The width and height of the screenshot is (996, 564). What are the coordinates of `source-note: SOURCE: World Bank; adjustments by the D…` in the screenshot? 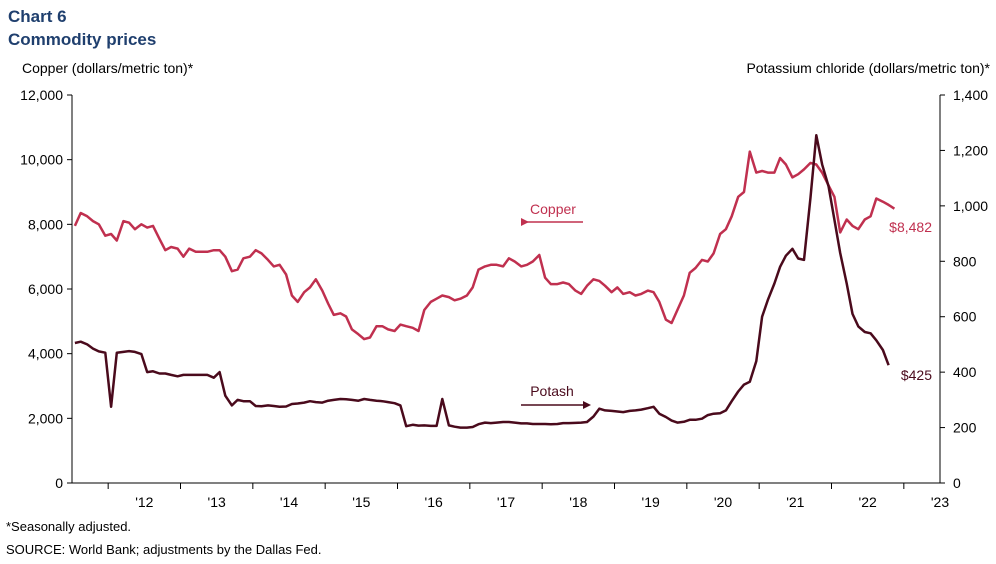 It's located at (164, 549).